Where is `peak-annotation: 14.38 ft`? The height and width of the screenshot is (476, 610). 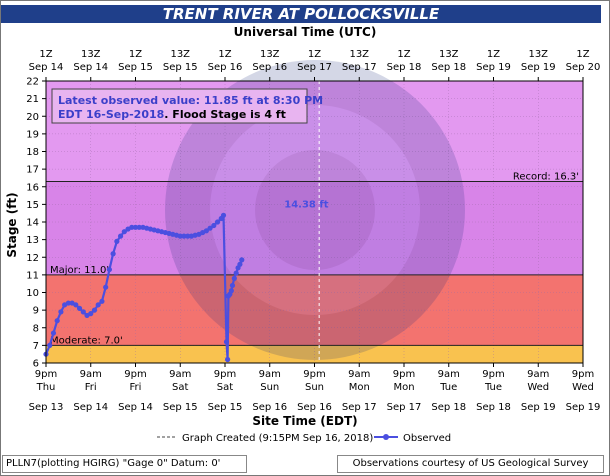 peak-annotation: 14.38 ft is located at coordinates (306, 204).